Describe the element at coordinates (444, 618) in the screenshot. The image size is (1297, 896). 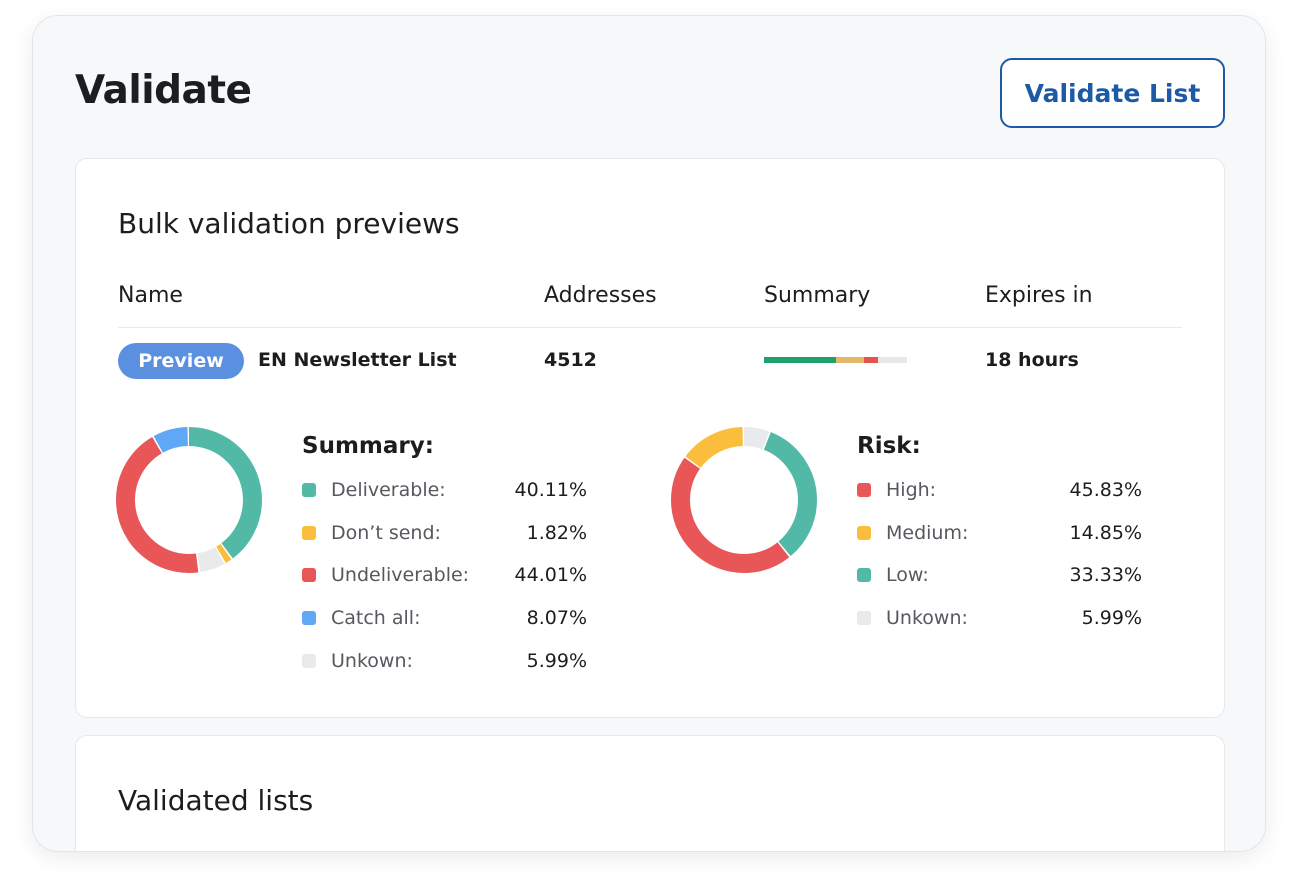
I see `legend-item: Catch all: 8.07%` at that location.